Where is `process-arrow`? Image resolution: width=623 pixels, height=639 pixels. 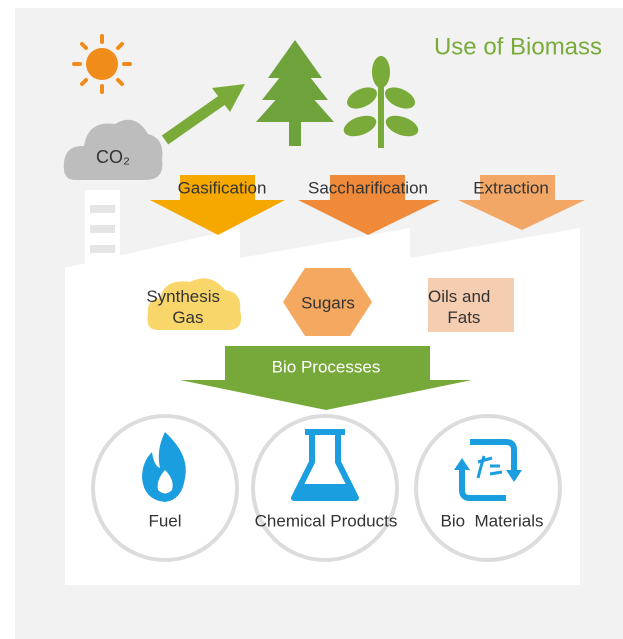 process-arrow is located at coordinates (326, 378).